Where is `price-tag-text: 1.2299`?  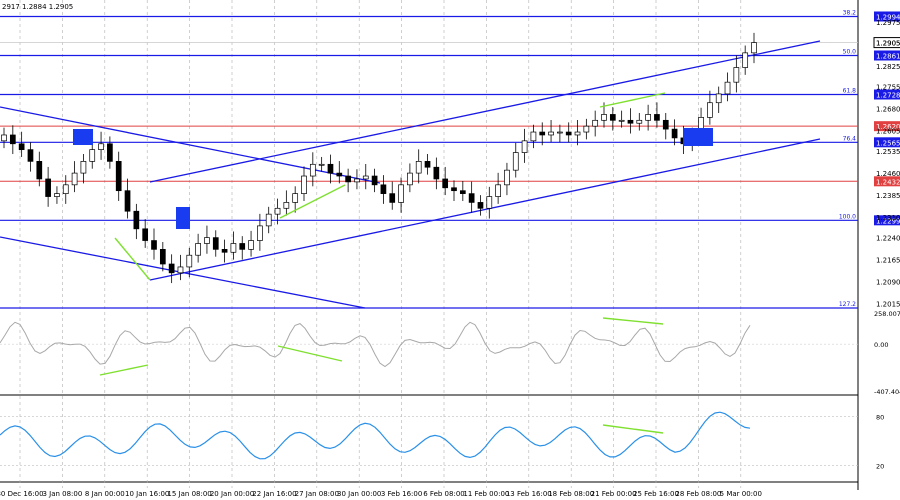
price-tag-text: 1.2299 is located at coordinates (888, 221).